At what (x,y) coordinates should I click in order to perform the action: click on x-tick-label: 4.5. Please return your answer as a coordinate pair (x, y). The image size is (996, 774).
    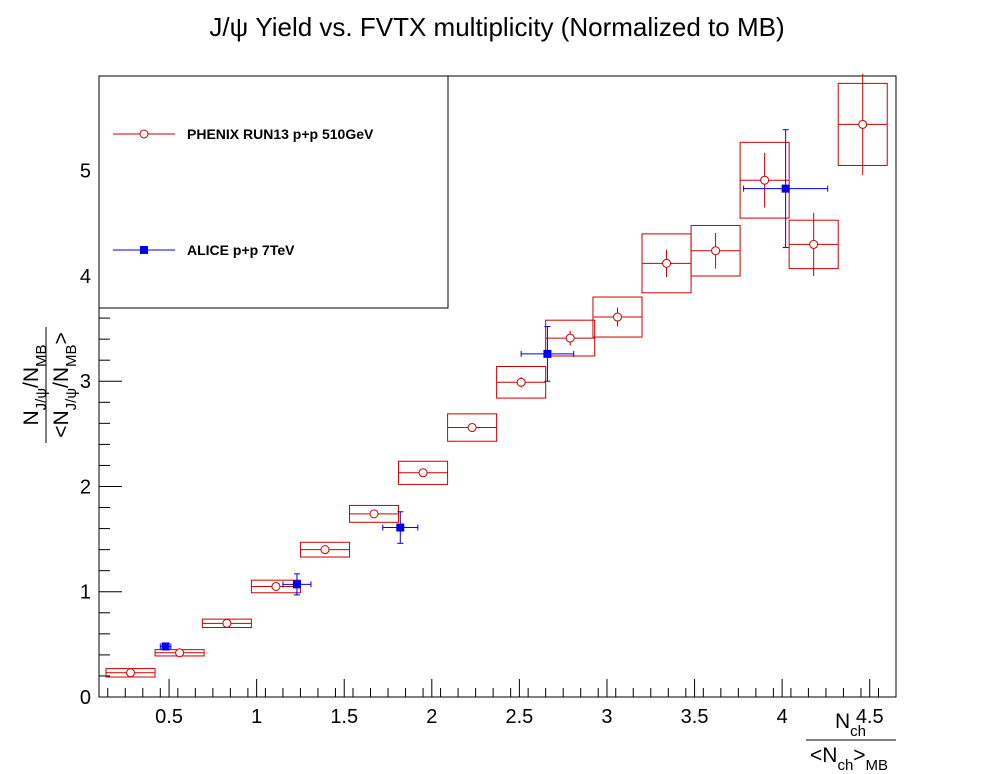
    Looking at the image, I should click on (870, 717).